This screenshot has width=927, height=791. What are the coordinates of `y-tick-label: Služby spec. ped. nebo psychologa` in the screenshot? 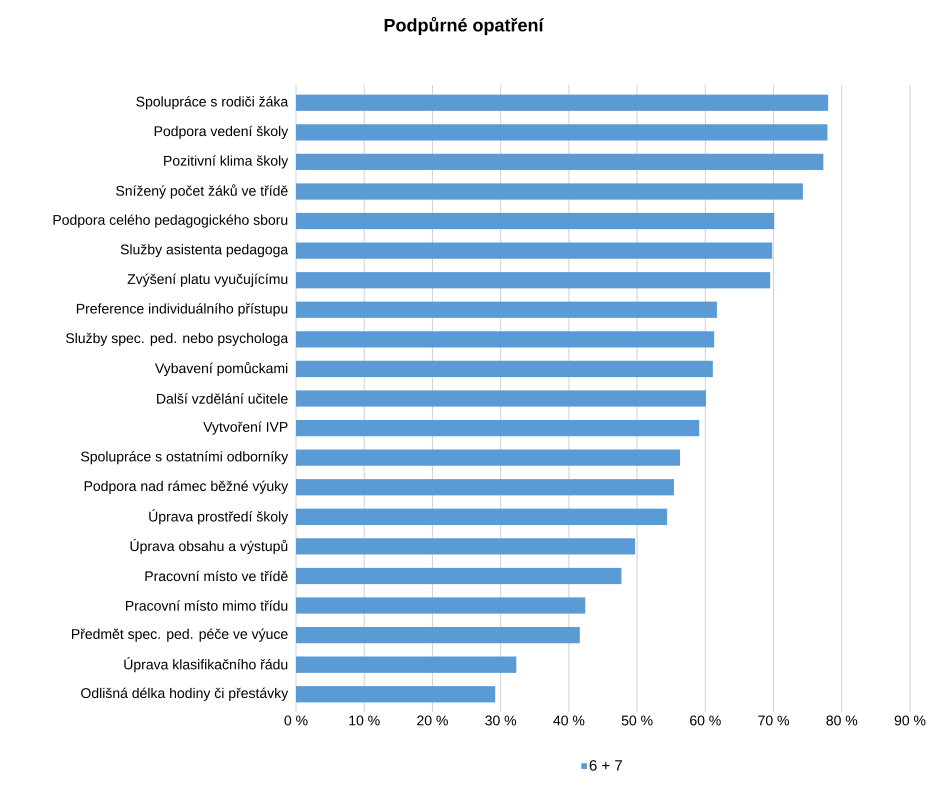 It's located at (177, 339).